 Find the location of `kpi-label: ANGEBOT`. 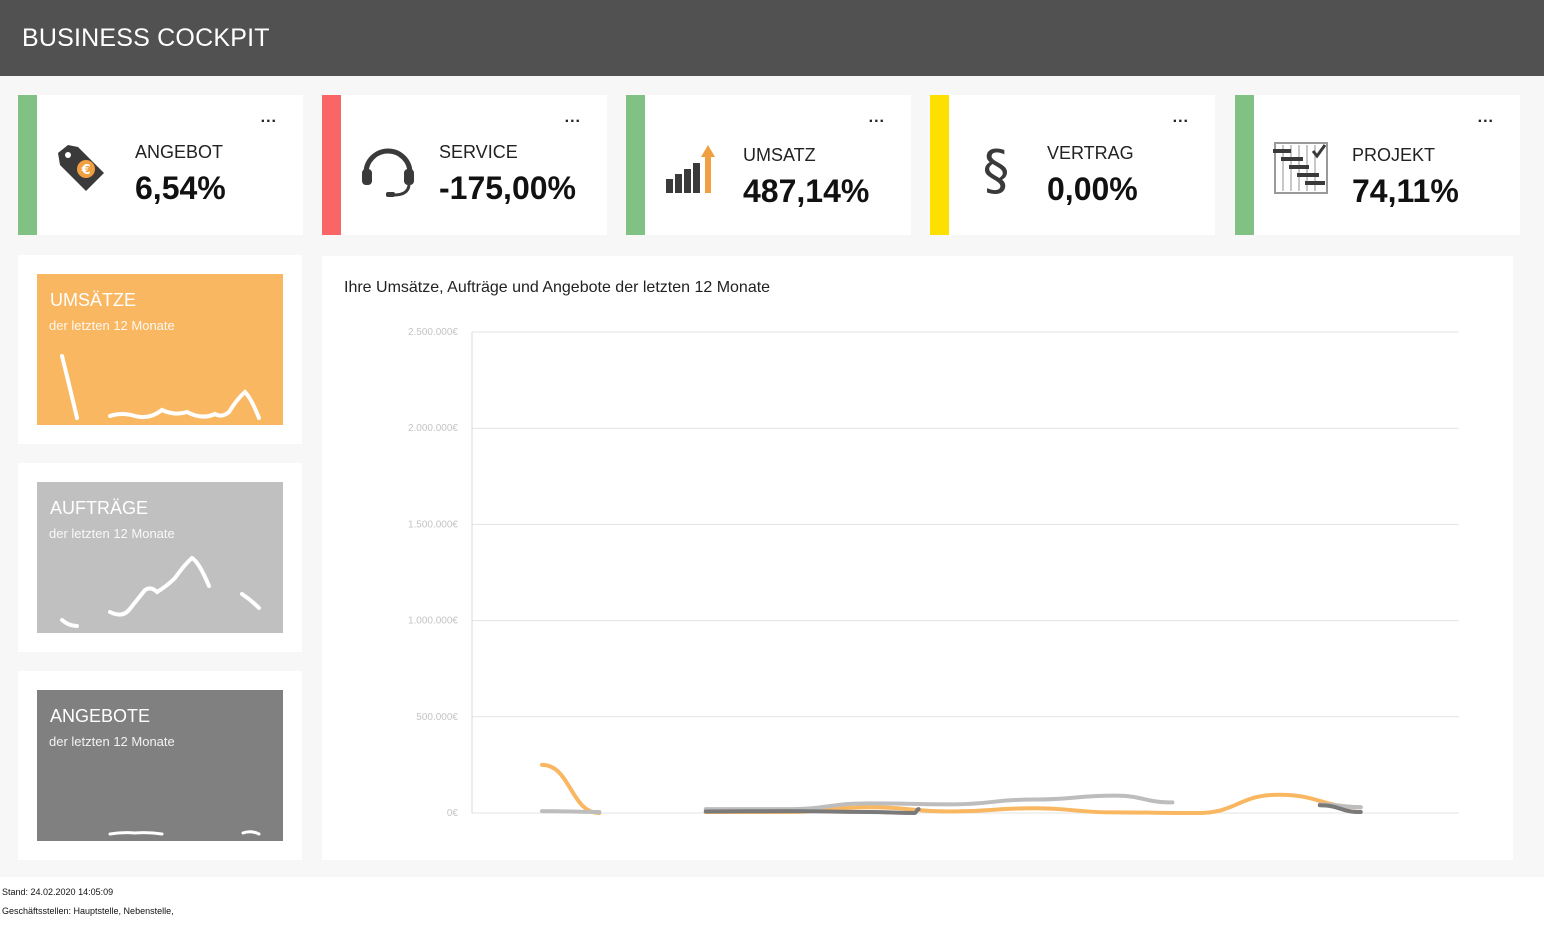

kpi-label: ANGEBOT is located at coordinates (179, 152).